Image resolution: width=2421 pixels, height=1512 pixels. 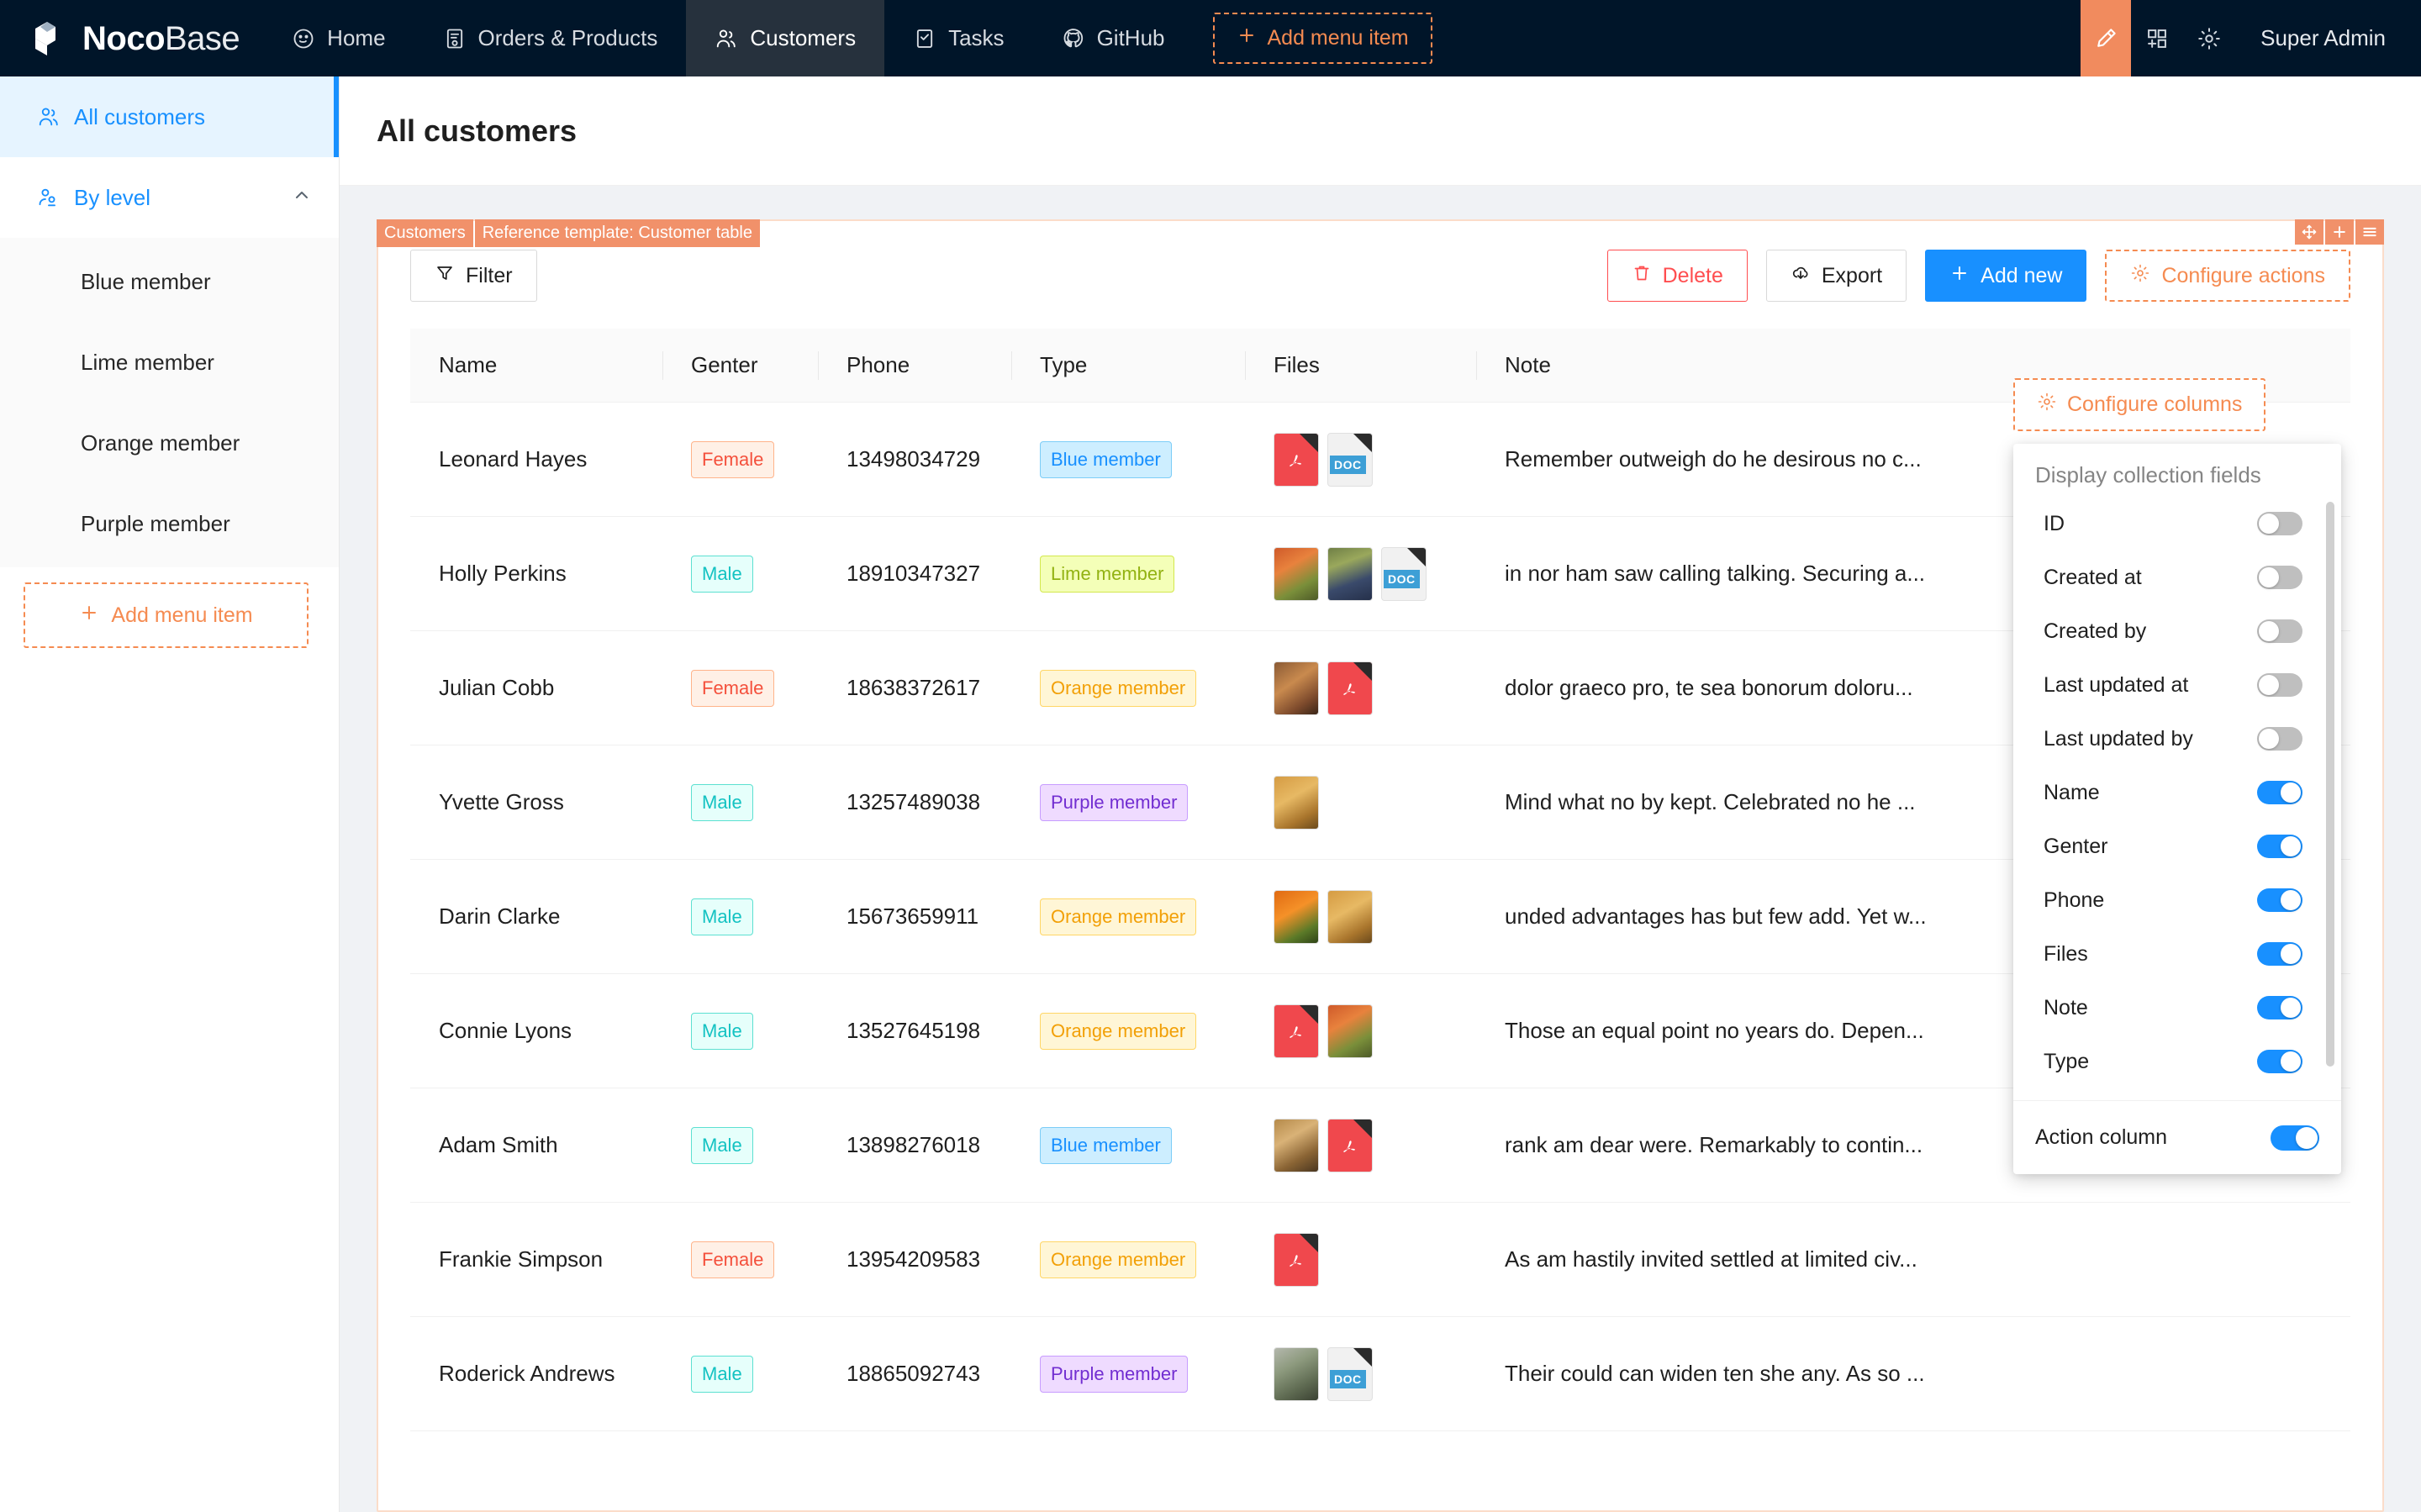 What do you see at coordinates (2177, 577) in the screenshot?
I see `dropdown-field-row: Created at` at bounding box center [2177, 577].